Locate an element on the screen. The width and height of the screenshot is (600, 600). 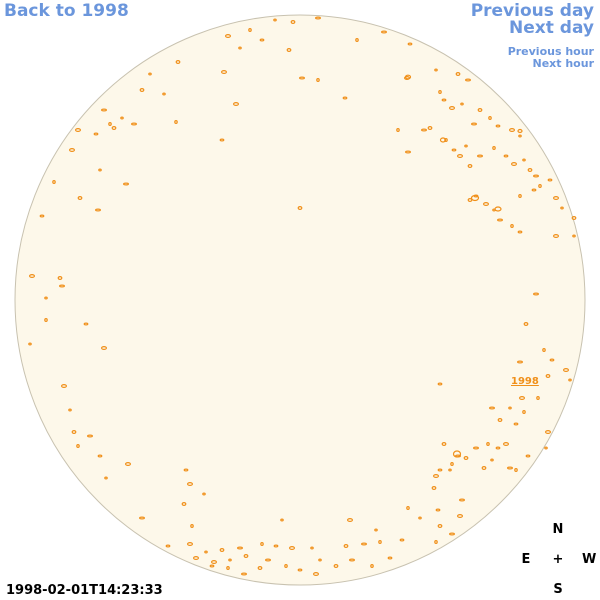
previous-hour-link: Previous hour is located at coordinates (550, 51).